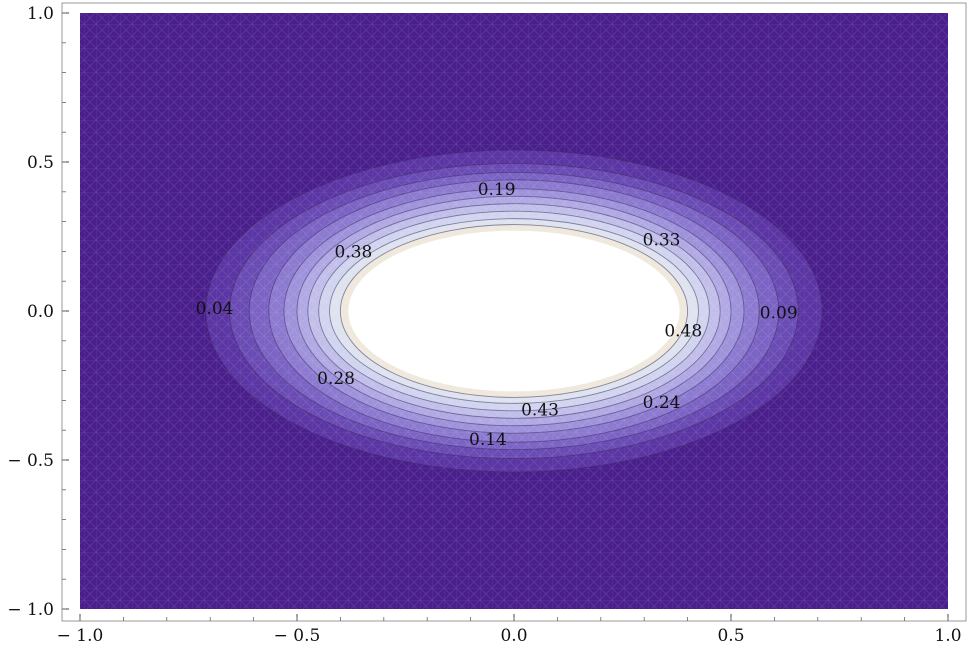  Describe the element at coordinates (488, 440) in the screenshot. I see `contour-value-label: 0.14` at that location.